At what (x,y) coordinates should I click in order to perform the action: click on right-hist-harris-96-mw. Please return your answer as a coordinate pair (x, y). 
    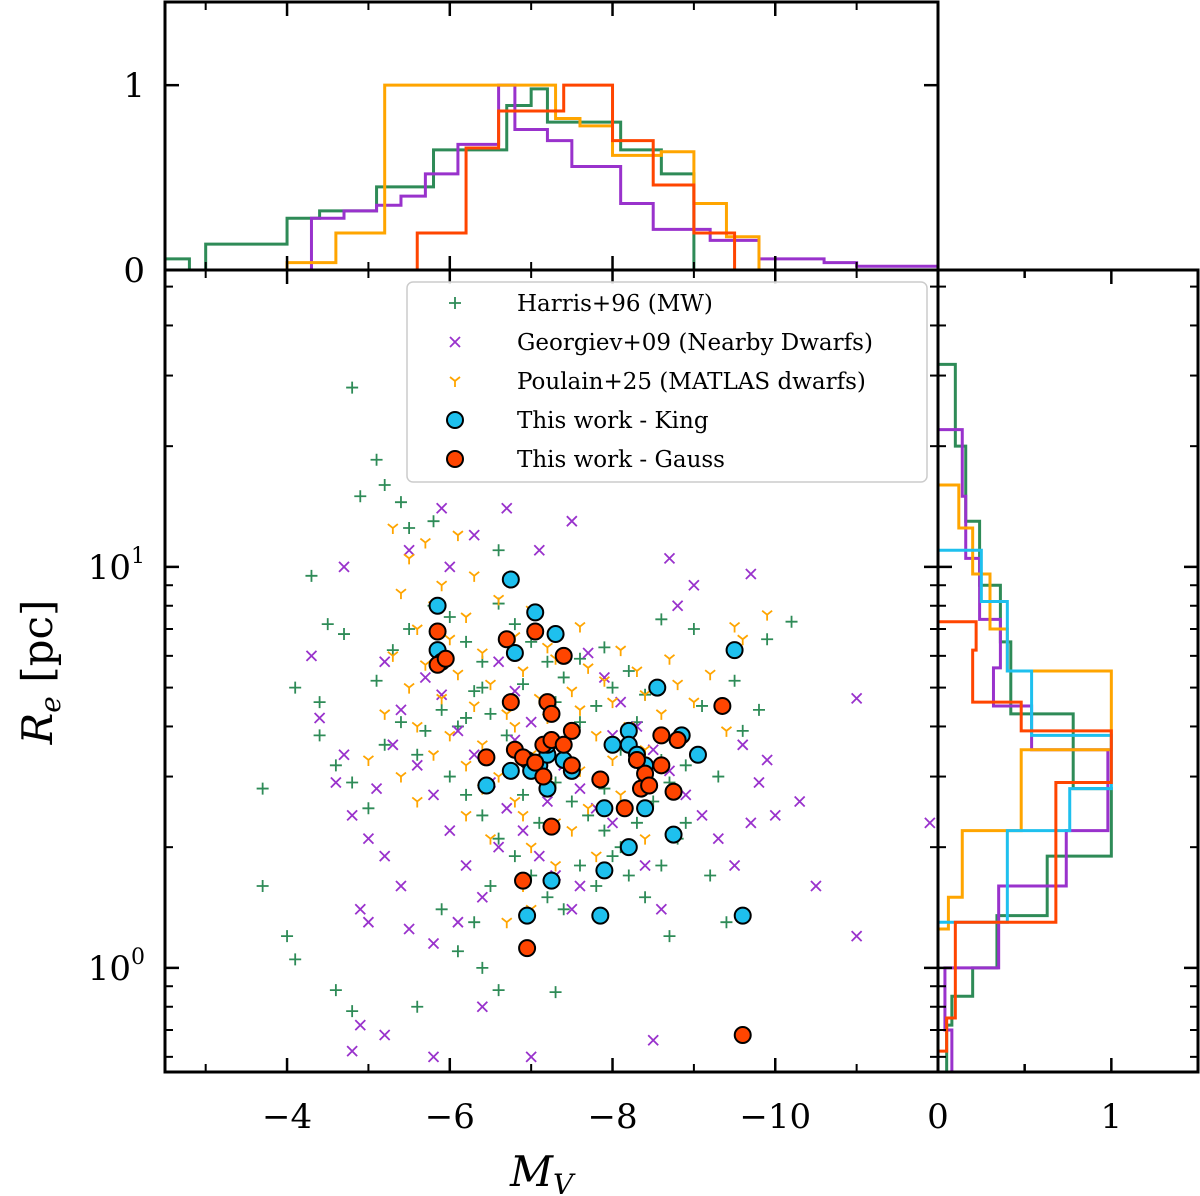
    Looking at the image, I should click on (1025, 717).